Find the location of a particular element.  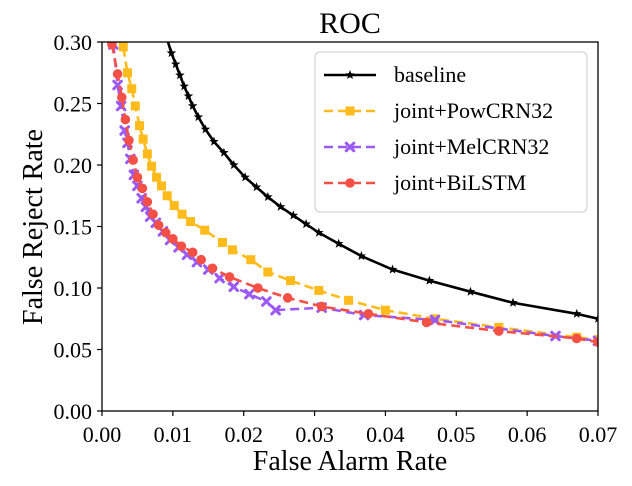

y-axis: 0.00 0.05 0.10 0.15 0.20 0.25 0.30 is located at coordinates (78, 227).